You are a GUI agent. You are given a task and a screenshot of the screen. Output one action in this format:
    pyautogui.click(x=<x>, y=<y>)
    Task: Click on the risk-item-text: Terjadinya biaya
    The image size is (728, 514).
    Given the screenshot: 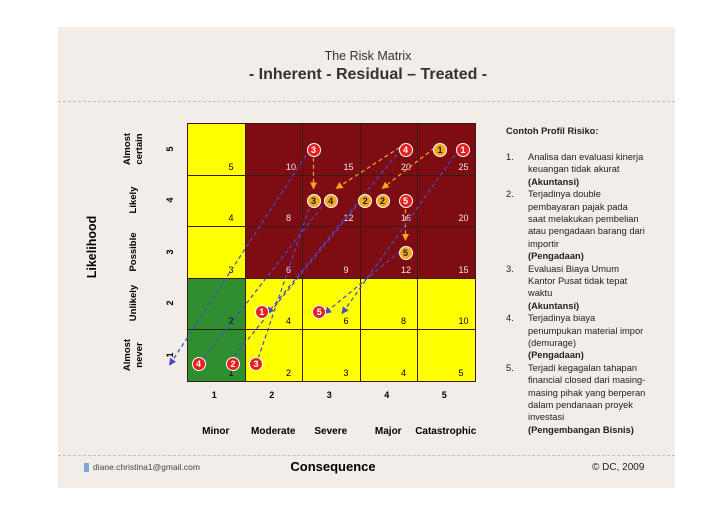 What is the action you would take?
    pyautogui.click(x=562, y=318)
    